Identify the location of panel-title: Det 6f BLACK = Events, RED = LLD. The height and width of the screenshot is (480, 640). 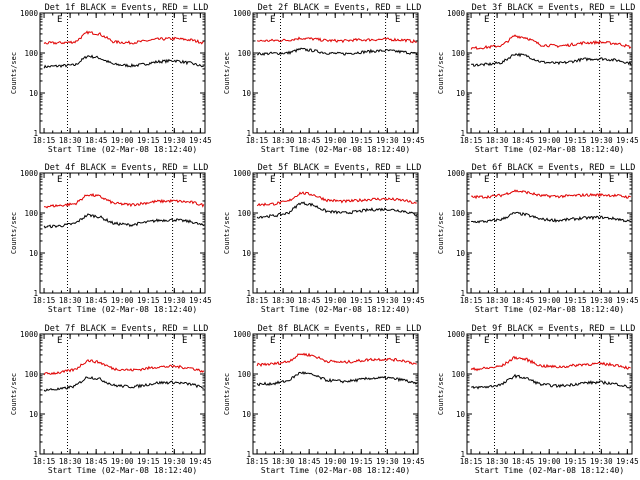
(554, 168).